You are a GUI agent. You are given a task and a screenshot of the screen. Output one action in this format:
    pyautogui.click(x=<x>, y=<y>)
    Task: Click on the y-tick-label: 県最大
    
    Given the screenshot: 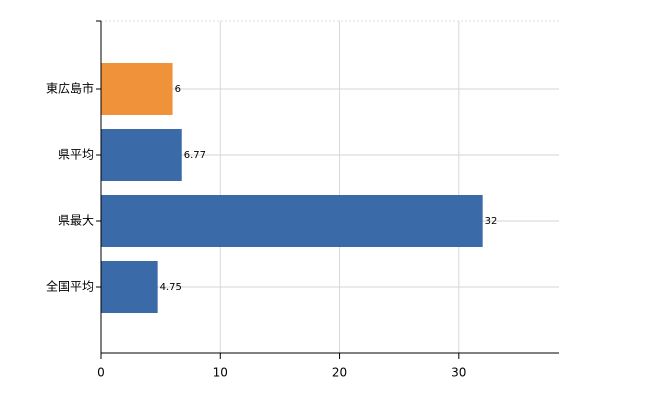 What is the action you would take?
    pyautogui.click(x=76, y=221)
    